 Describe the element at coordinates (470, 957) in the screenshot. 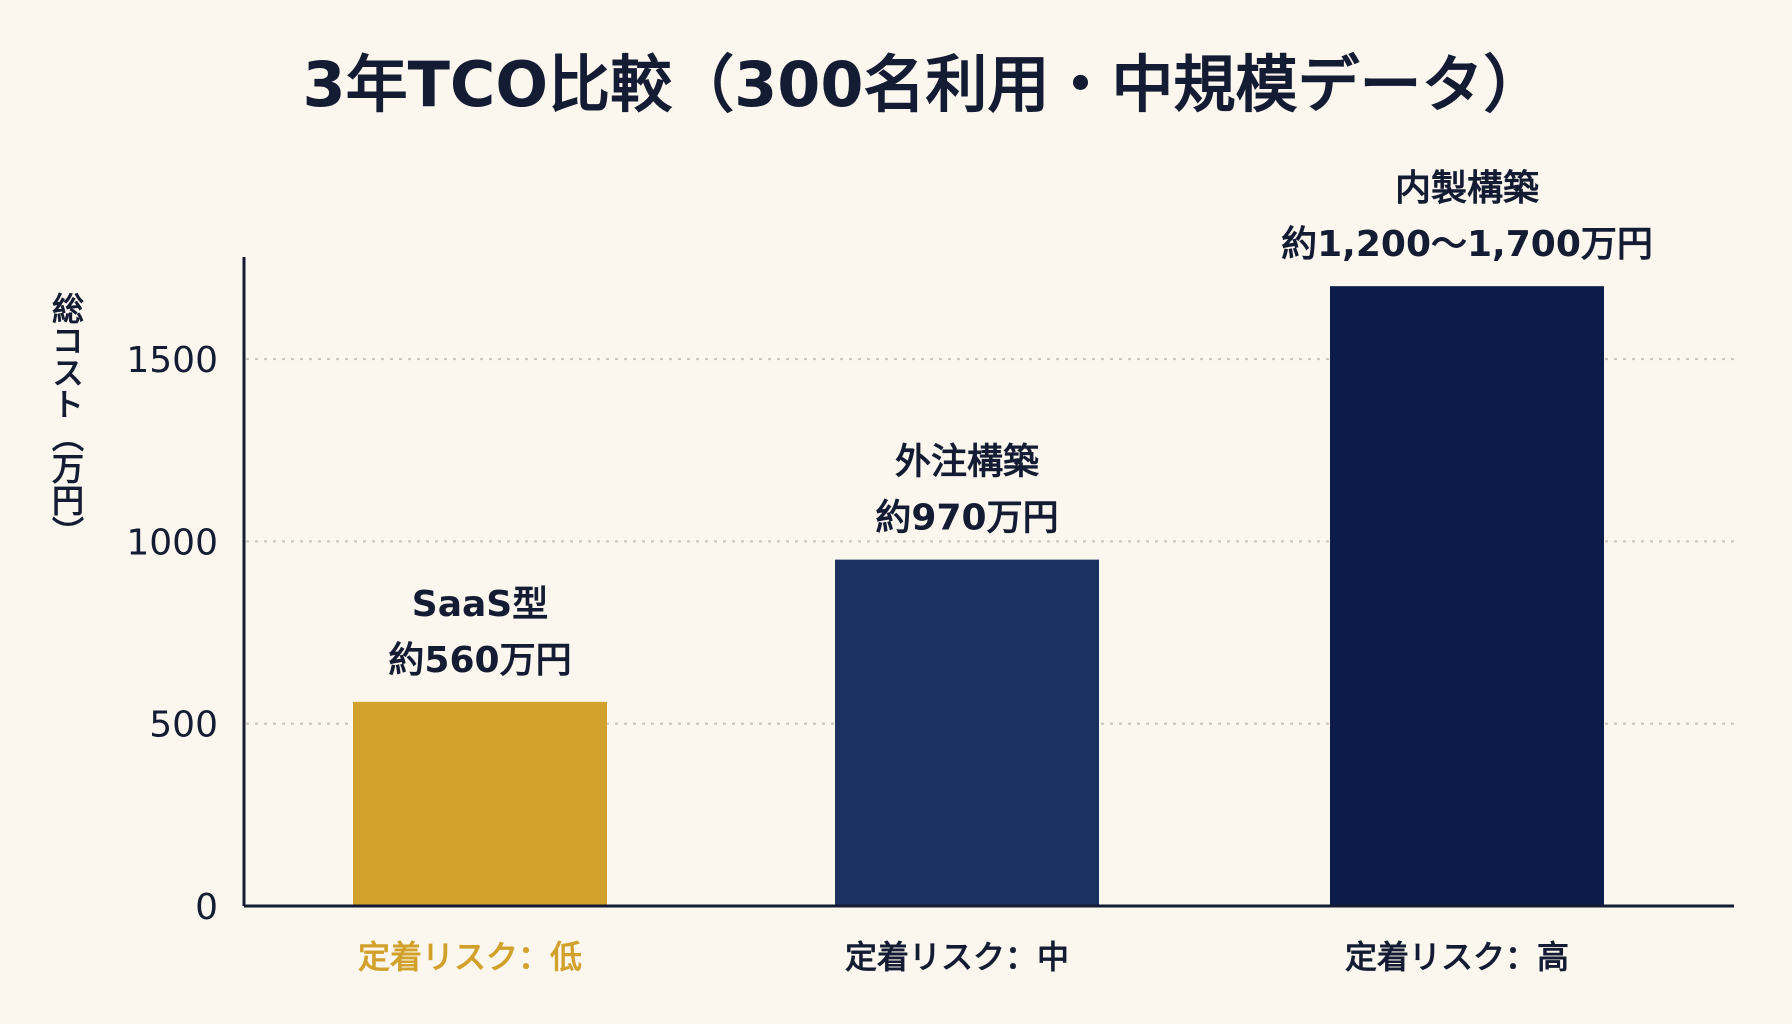

I see `x-category-label: 定着リスク：低` at that location.